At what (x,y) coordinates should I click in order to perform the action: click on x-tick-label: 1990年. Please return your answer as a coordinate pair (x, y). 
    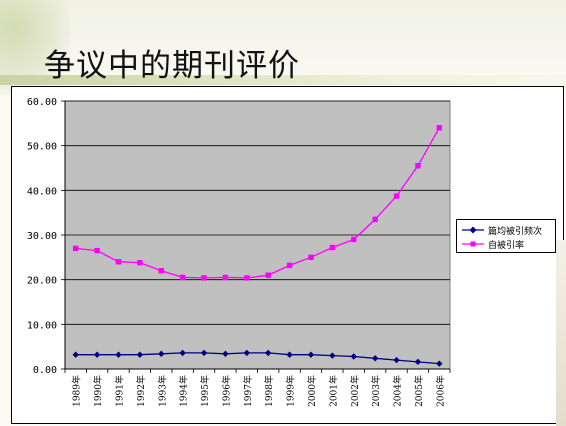
    Looking at the image, I should click on (98, 391).